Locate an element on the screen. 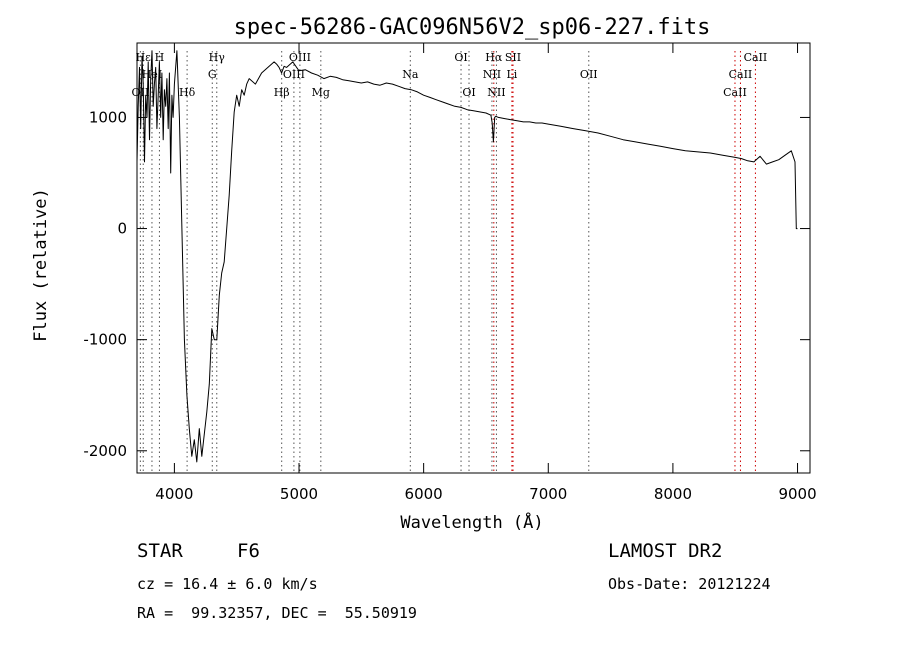 Image resolution: width=900 pixels, height=650 pixels. marker-label: OIII is located at coordinates (294, 74).